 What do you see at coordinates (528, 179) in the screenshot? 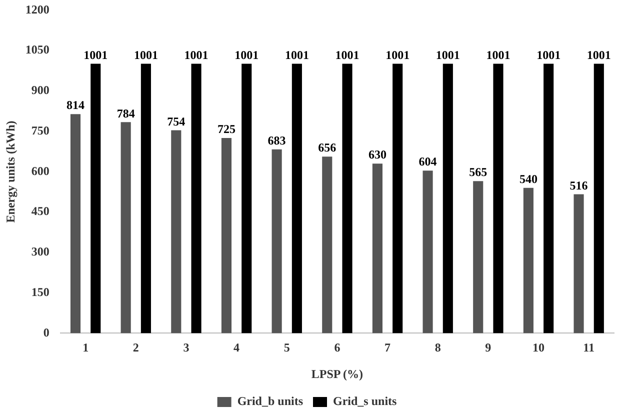
I see `data-label: 540` at bounding box center [528, 179].